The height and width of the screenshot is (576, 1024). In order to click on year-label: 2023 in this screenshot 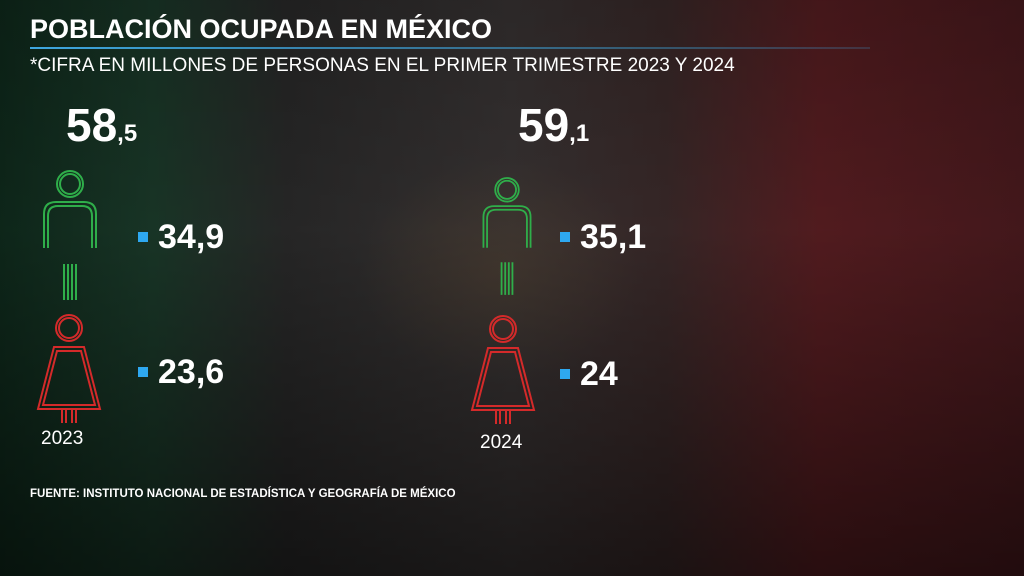, I will do `click(62, 438)`.